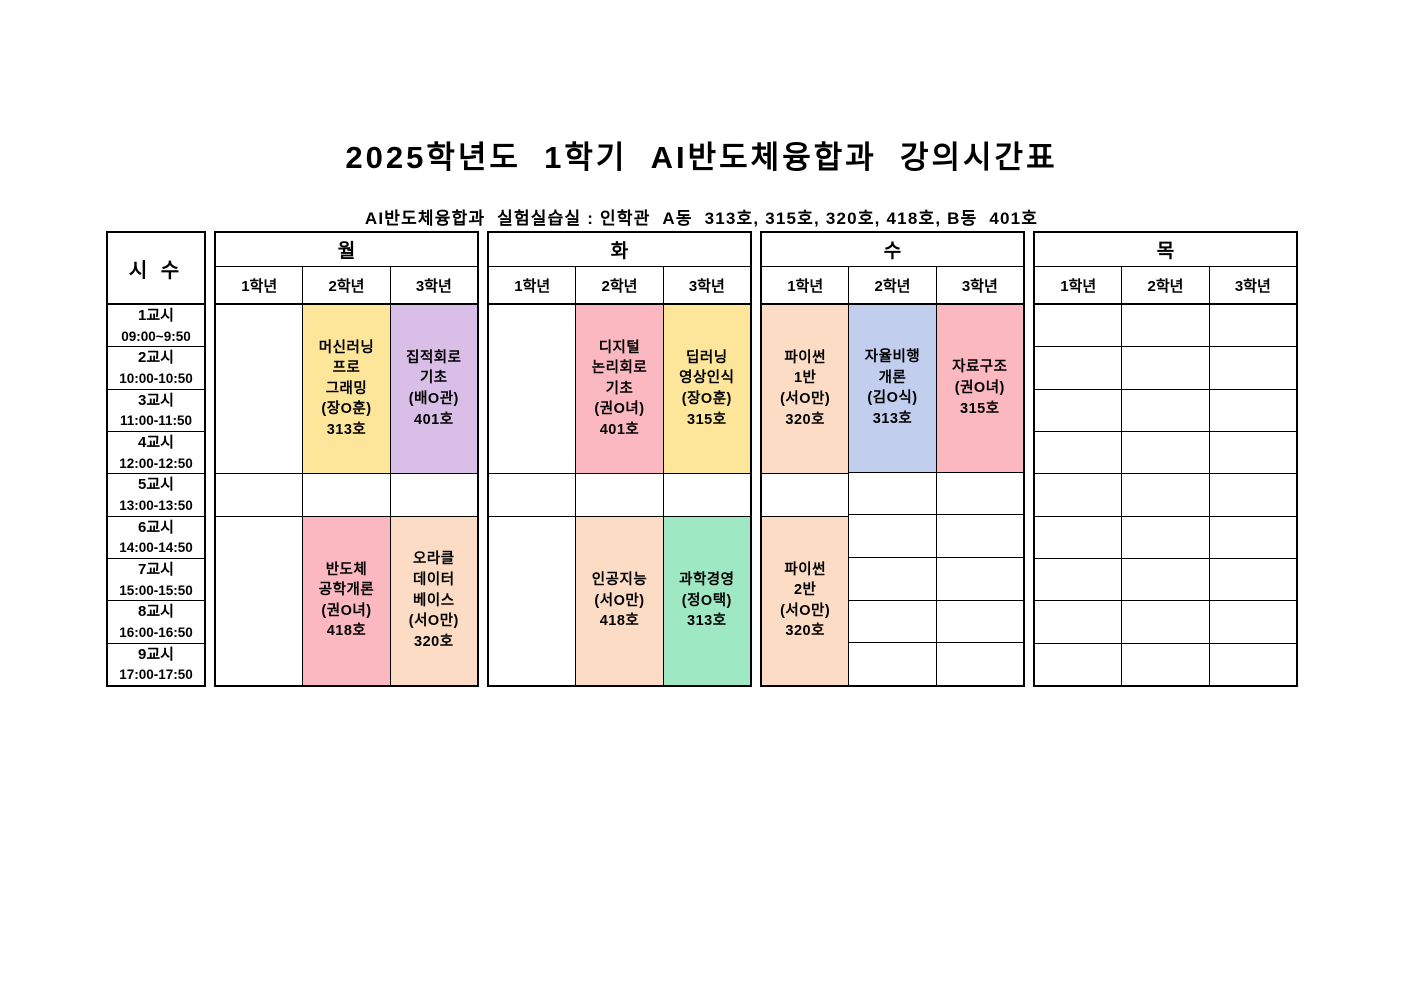 Image resolution: width=1403 pixels, height=992 pixels. Describe the element at coordinates (156, 632) in the screenshot. I see `period-time-range: 16:00-16:50` at that location.